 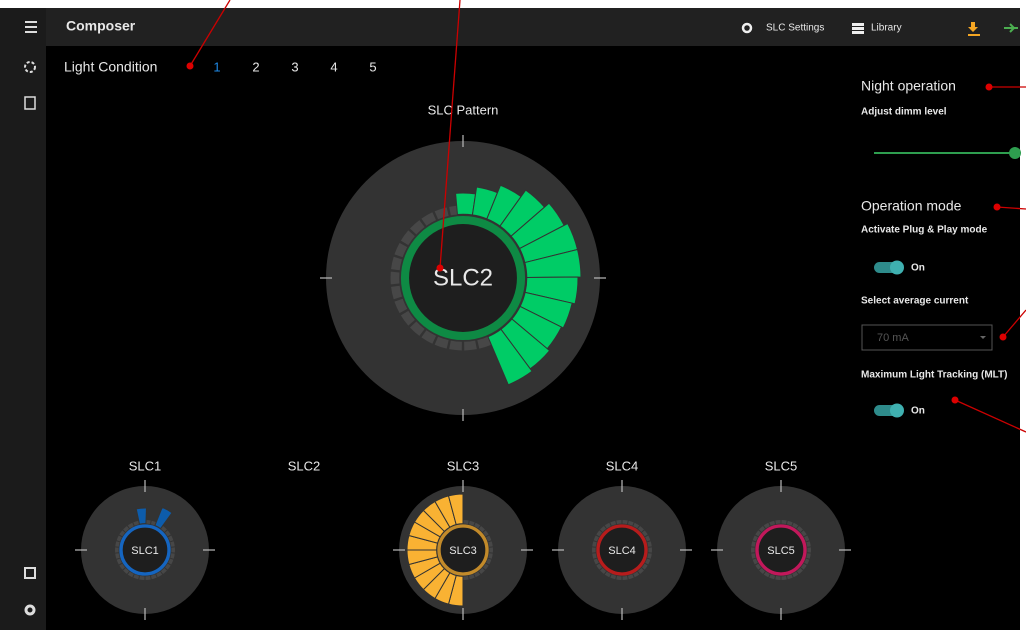 What do you see at coordinates (747, 28) in the screenshot?
I see `gear-icon` at bounding box center [747, 28].